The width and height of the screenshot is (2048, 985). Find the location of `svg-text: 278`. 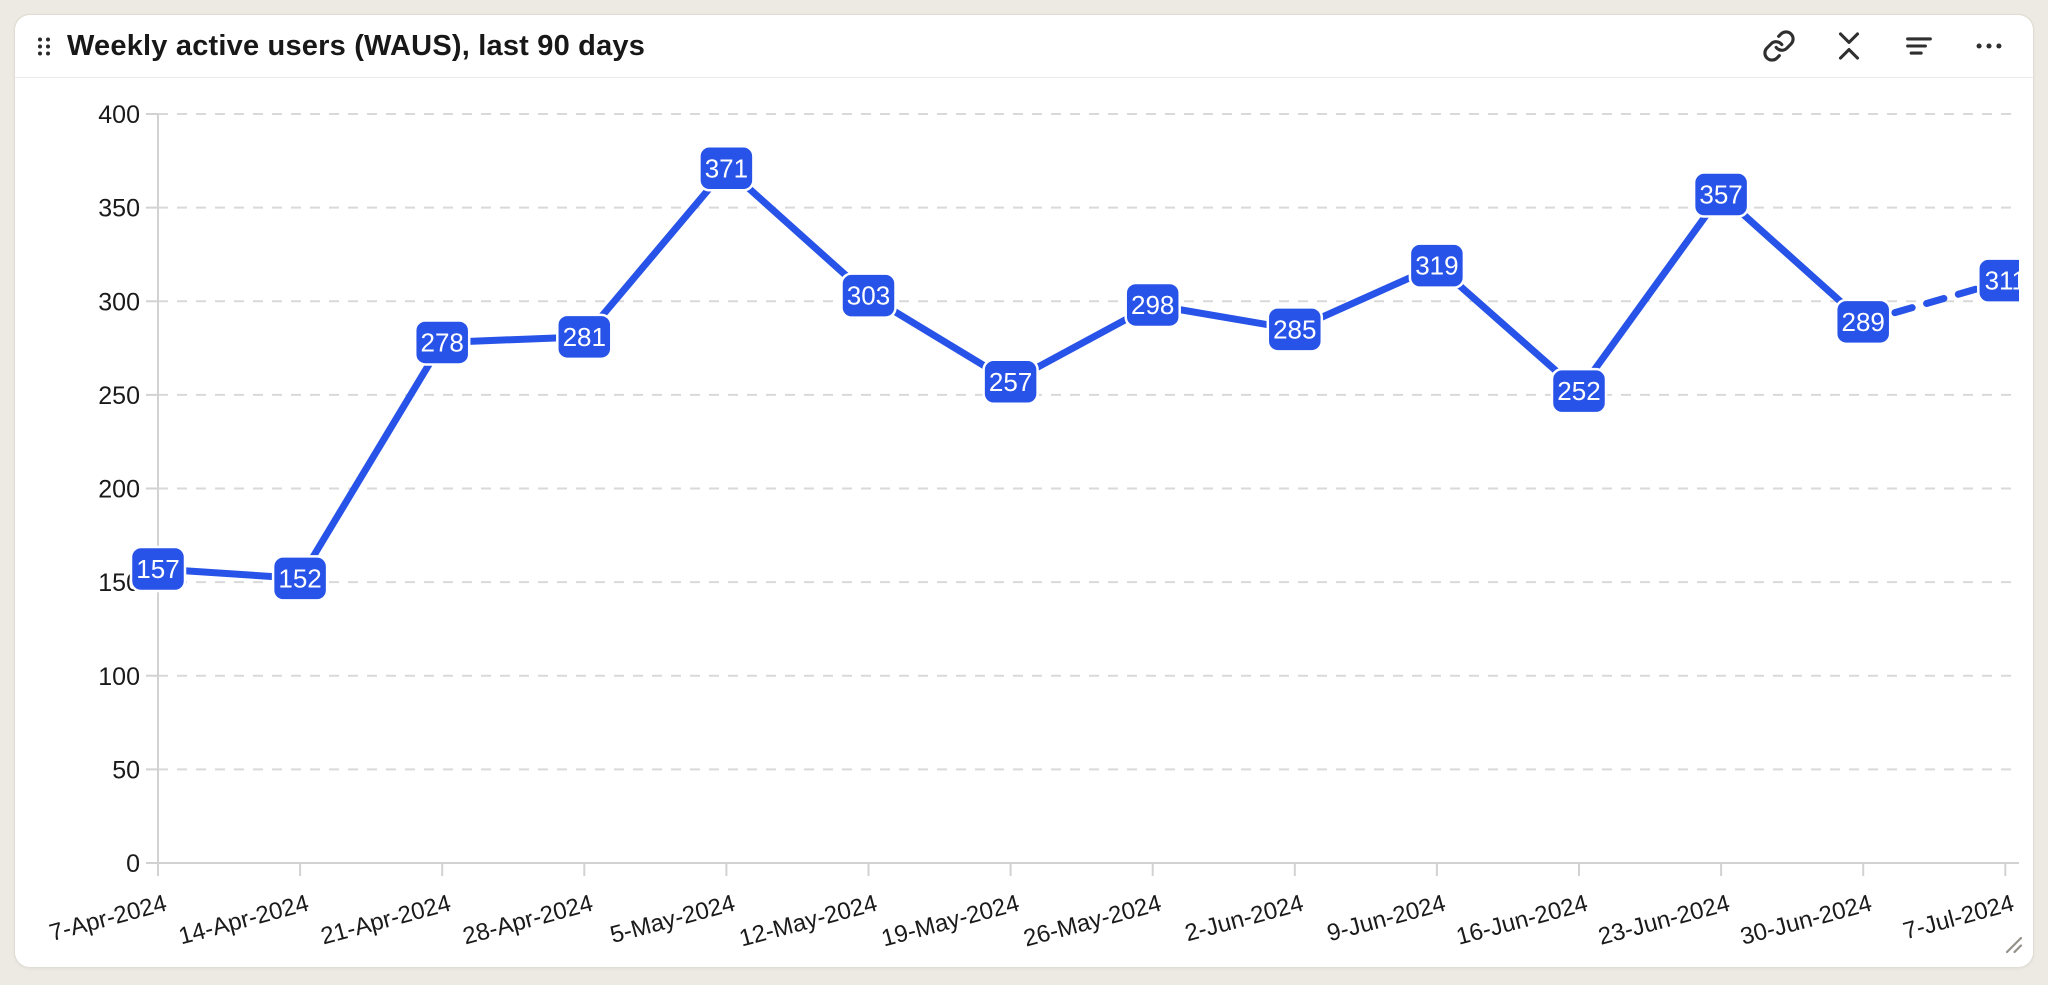

svg-text: 278 is located at coordinates (442, 342).